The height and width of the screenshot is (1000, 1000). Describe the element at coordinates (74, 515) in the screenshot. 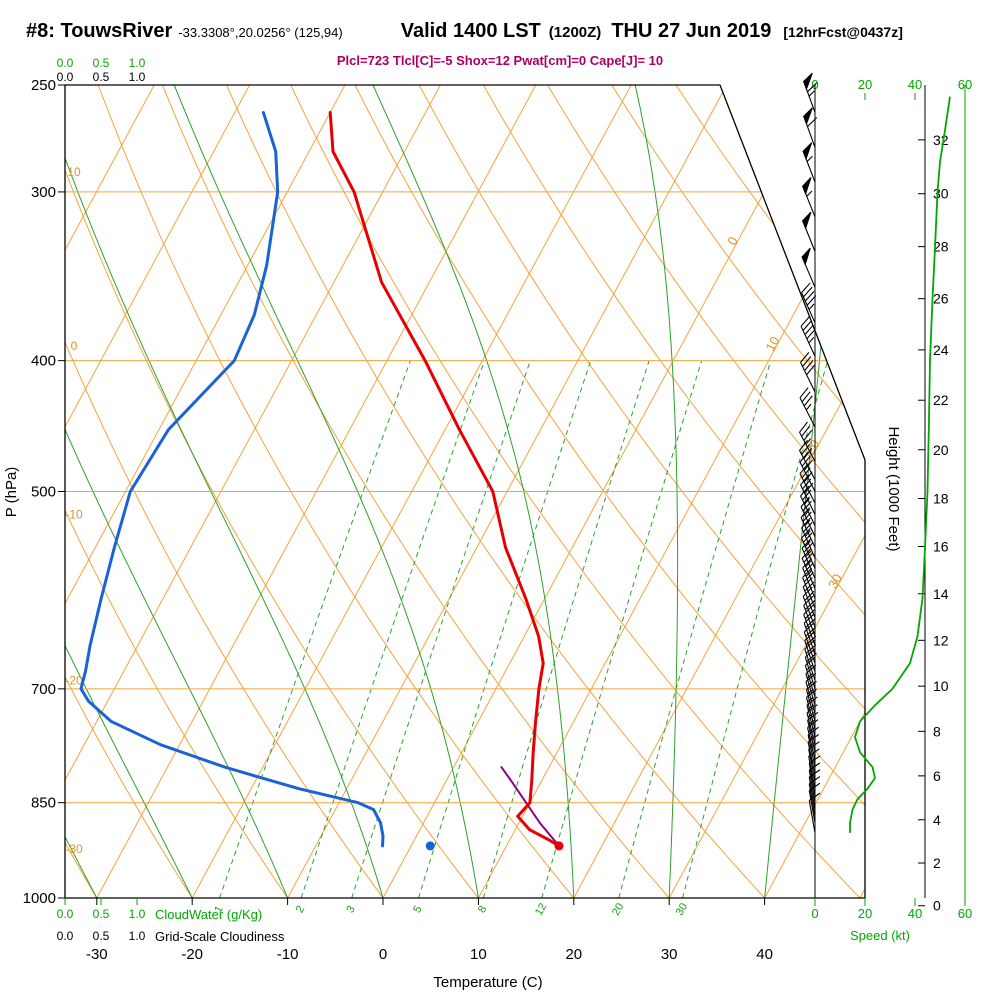

I see `dry-adiabat-label: -10` at that location.